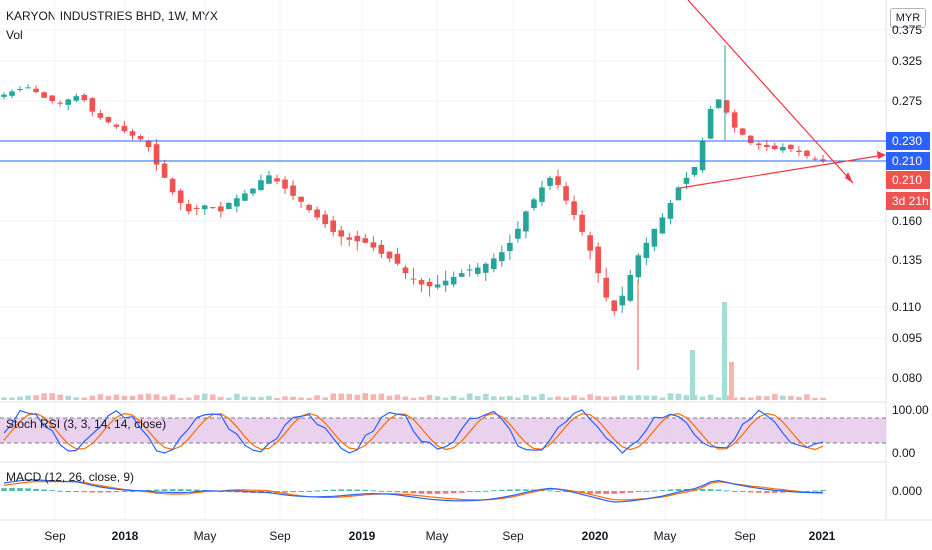 Image resolution: width=932 pixels, height=550 pixels. Describe the element at coordinates (443, 151) in the screenshot. I see `horizontal-lines` at that location.